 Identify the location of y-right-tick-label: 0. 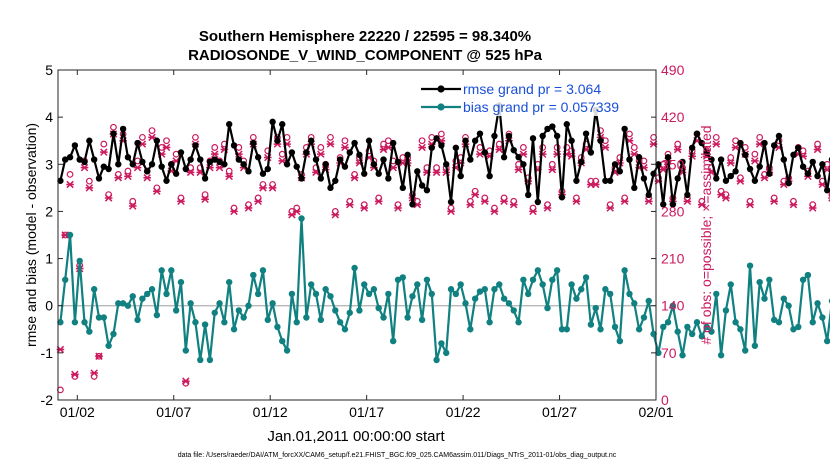
(665, 400).